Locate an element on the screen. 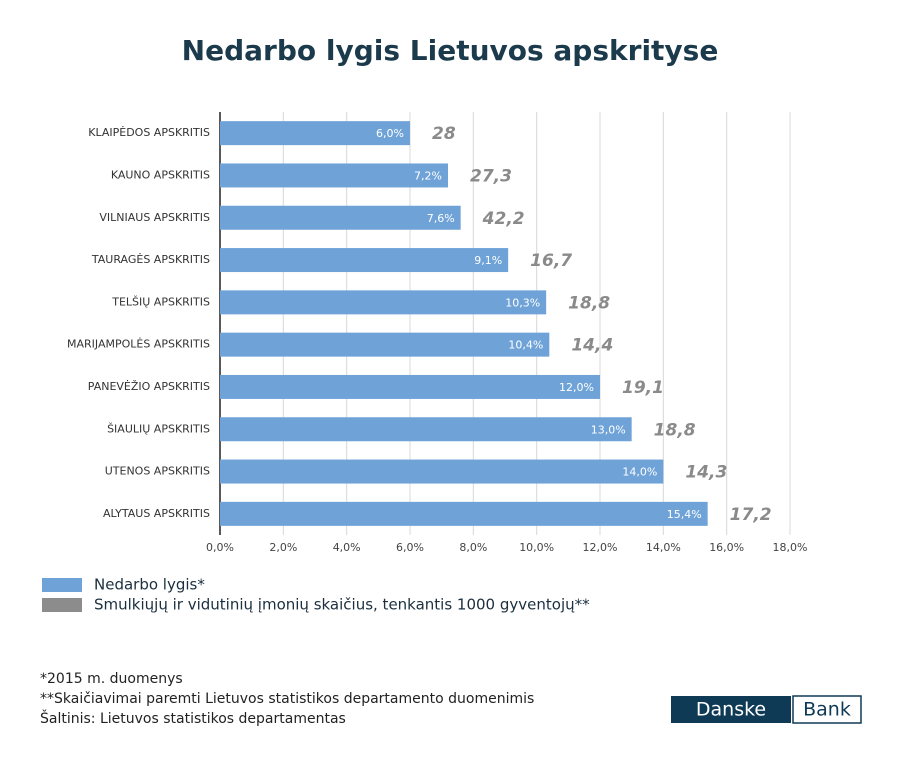  bar-value-label: 7,6% is located at coordinates (441, 218).